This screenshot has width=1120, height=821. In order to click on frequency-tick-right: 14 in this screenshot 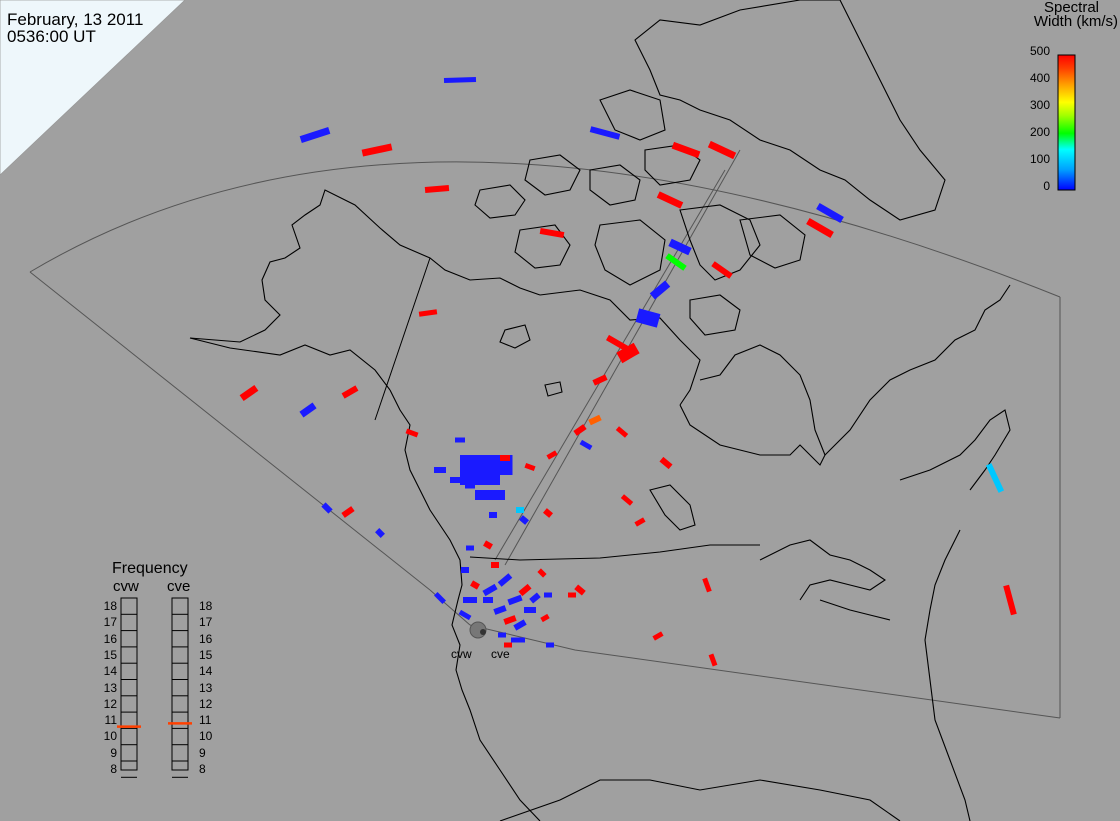, I will do `click(206, 671)`.